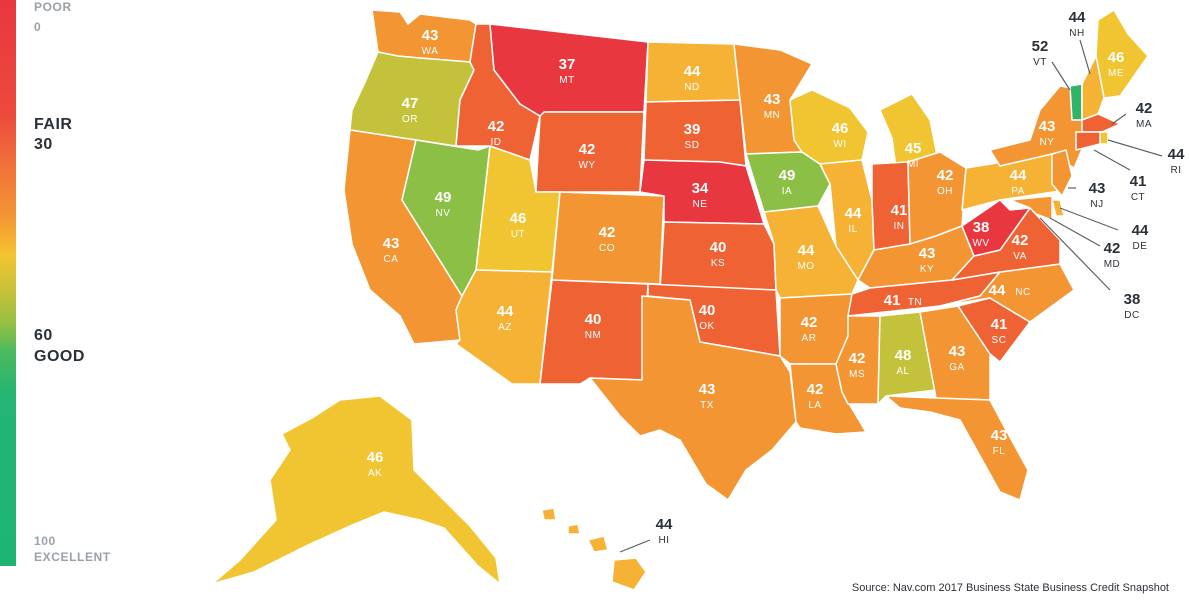 Image resolution: width=1189 pixels, height=606 pixels. I want to click on label-score-NE: 34, so click(700, 188).